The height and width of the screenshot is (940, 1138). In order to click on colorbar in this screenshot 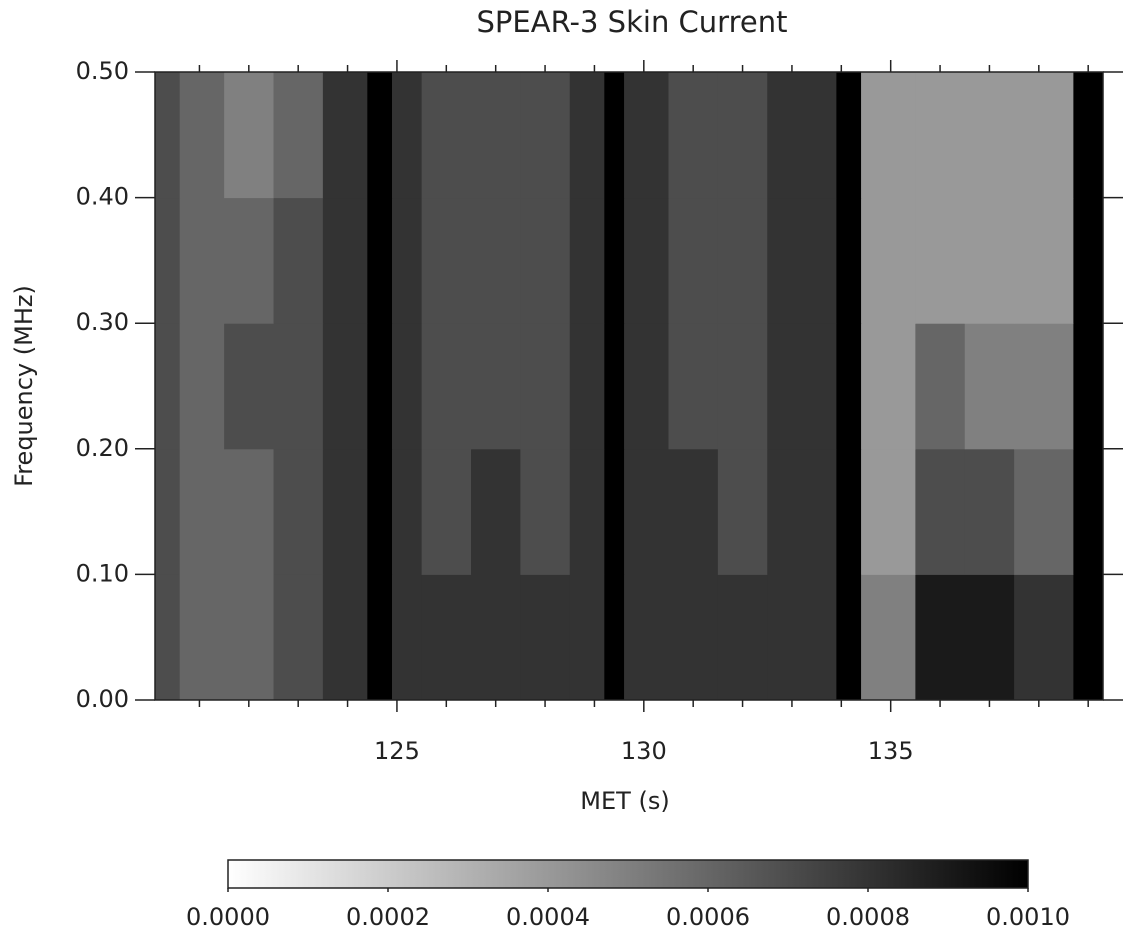, I will do `click(628, 874)`.